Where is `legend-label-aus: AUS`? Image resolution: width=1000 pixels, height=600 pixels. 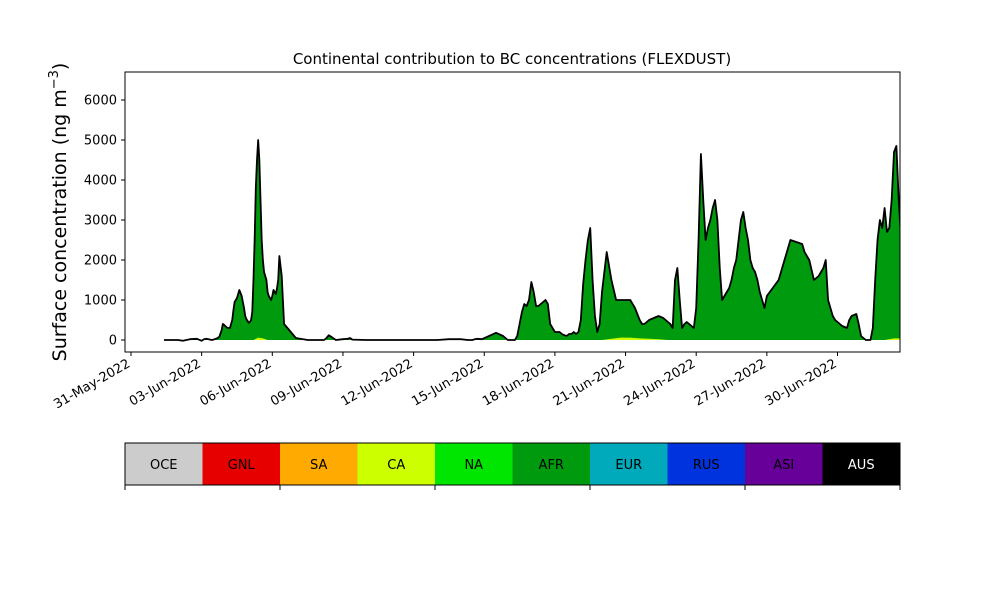
legend-label-aus: AUS is located at coordinates (861, 465).